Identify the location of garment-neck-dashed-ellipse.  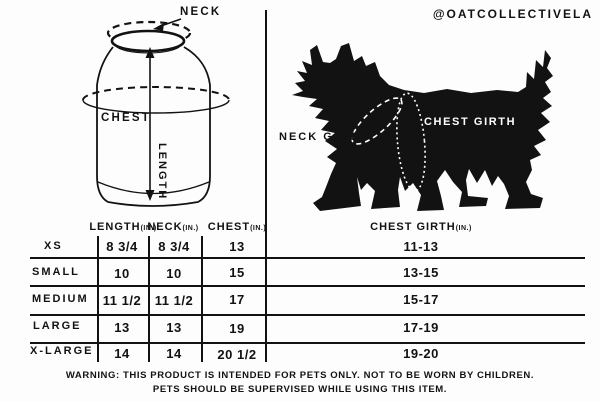
(149, 33).